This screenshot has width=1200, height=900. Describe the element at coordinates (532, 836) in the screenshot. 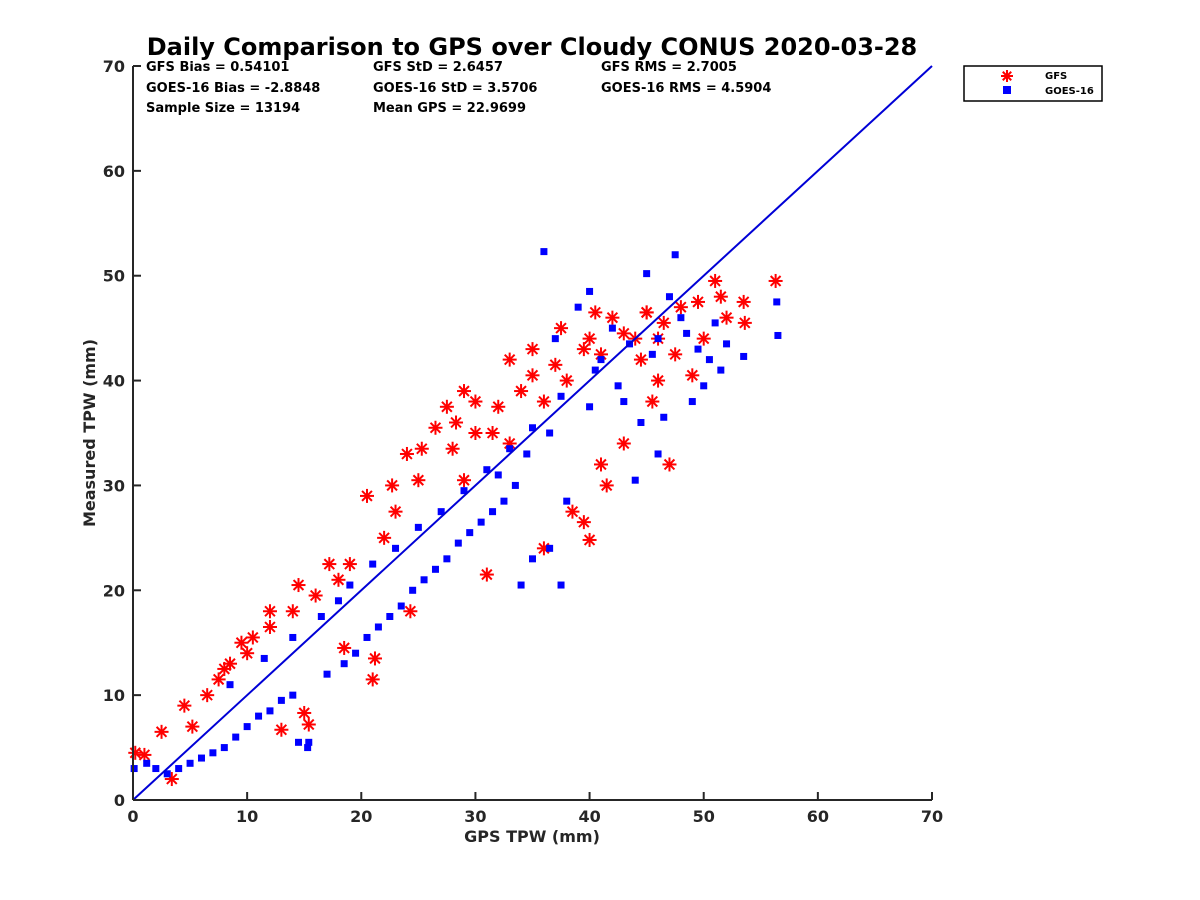

I see `x-axis-label: GPS TPW (mm)` at that location.